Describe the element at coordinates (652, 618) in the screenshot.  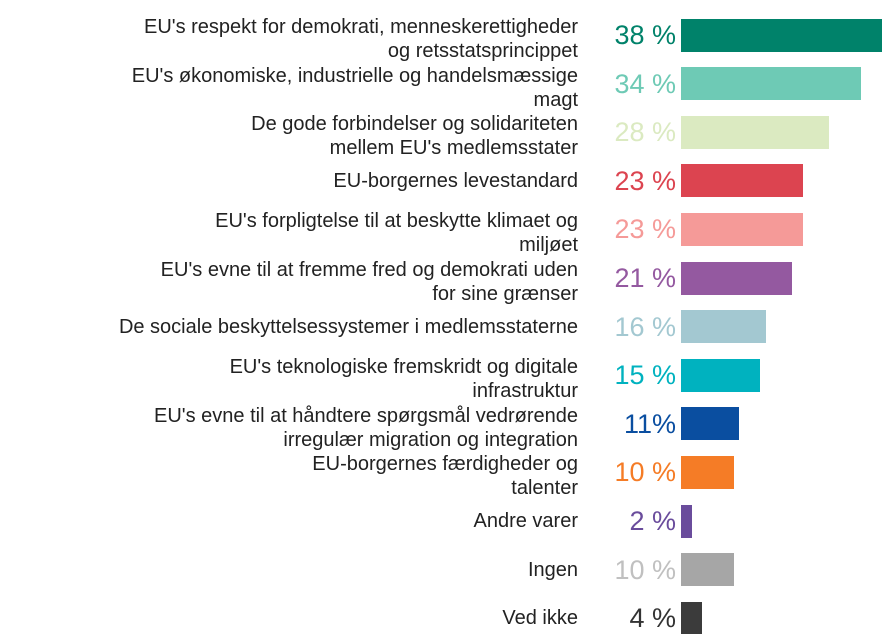
I see `value-label: 4 %` at that location.